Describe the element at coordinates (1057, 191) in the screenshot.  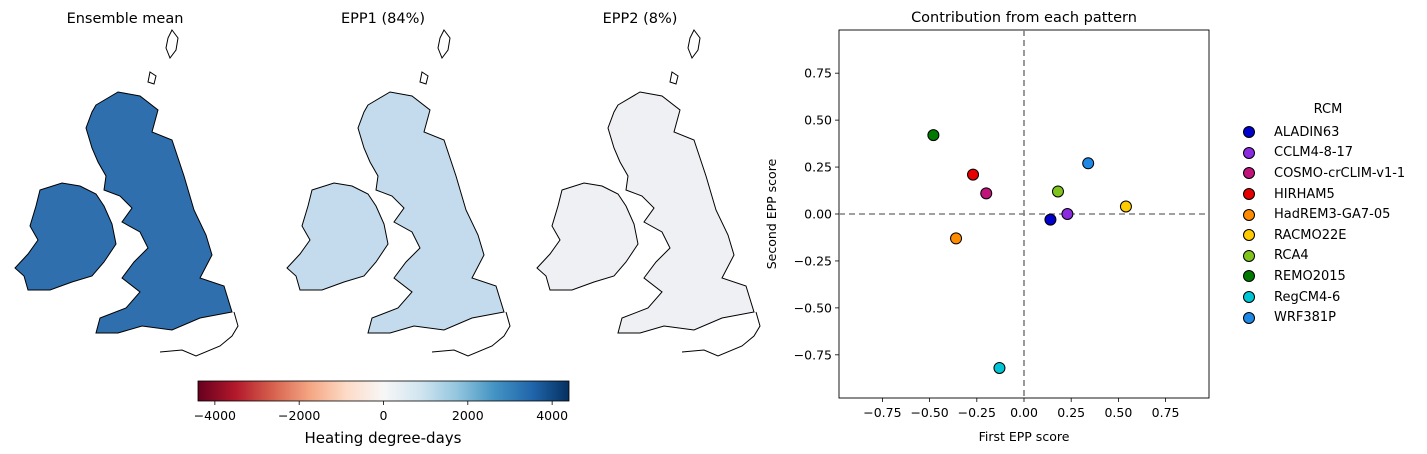
I see `point-rca4` at that location.